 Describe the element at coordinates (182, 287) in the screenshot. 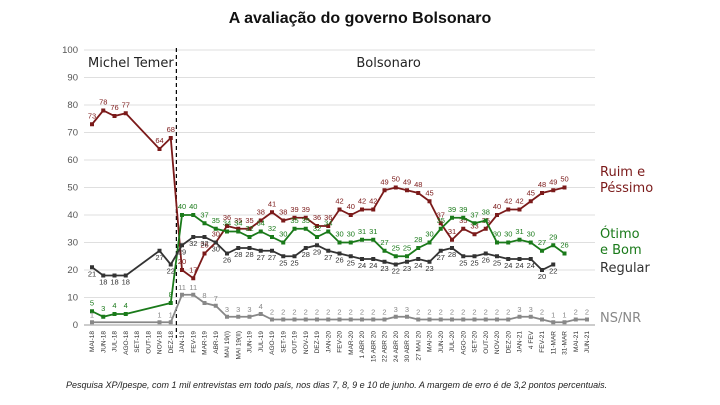

I see `data-label: 11` at that location.